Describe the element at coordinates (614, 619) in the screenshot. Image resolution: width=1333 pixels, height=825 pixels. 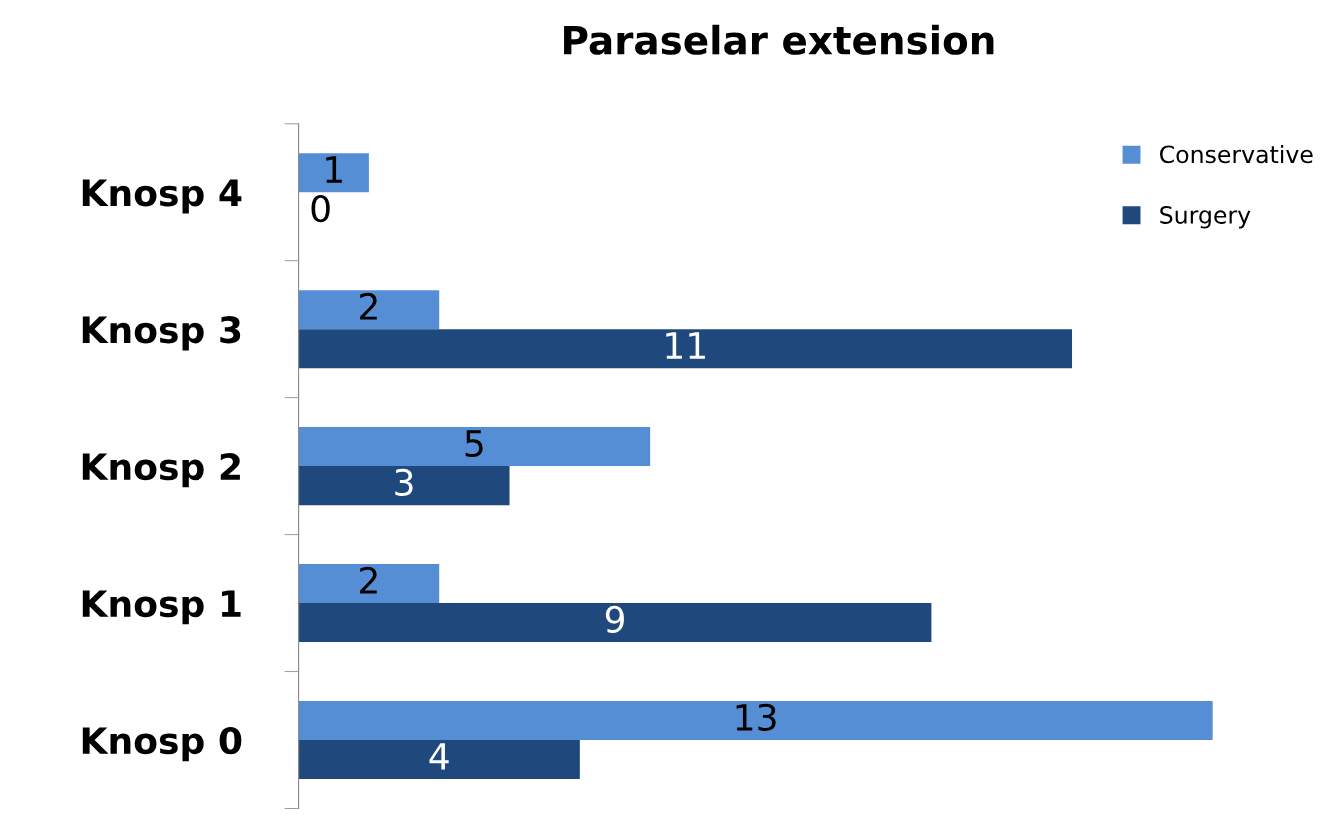
I see `data-label: 9` at that location.